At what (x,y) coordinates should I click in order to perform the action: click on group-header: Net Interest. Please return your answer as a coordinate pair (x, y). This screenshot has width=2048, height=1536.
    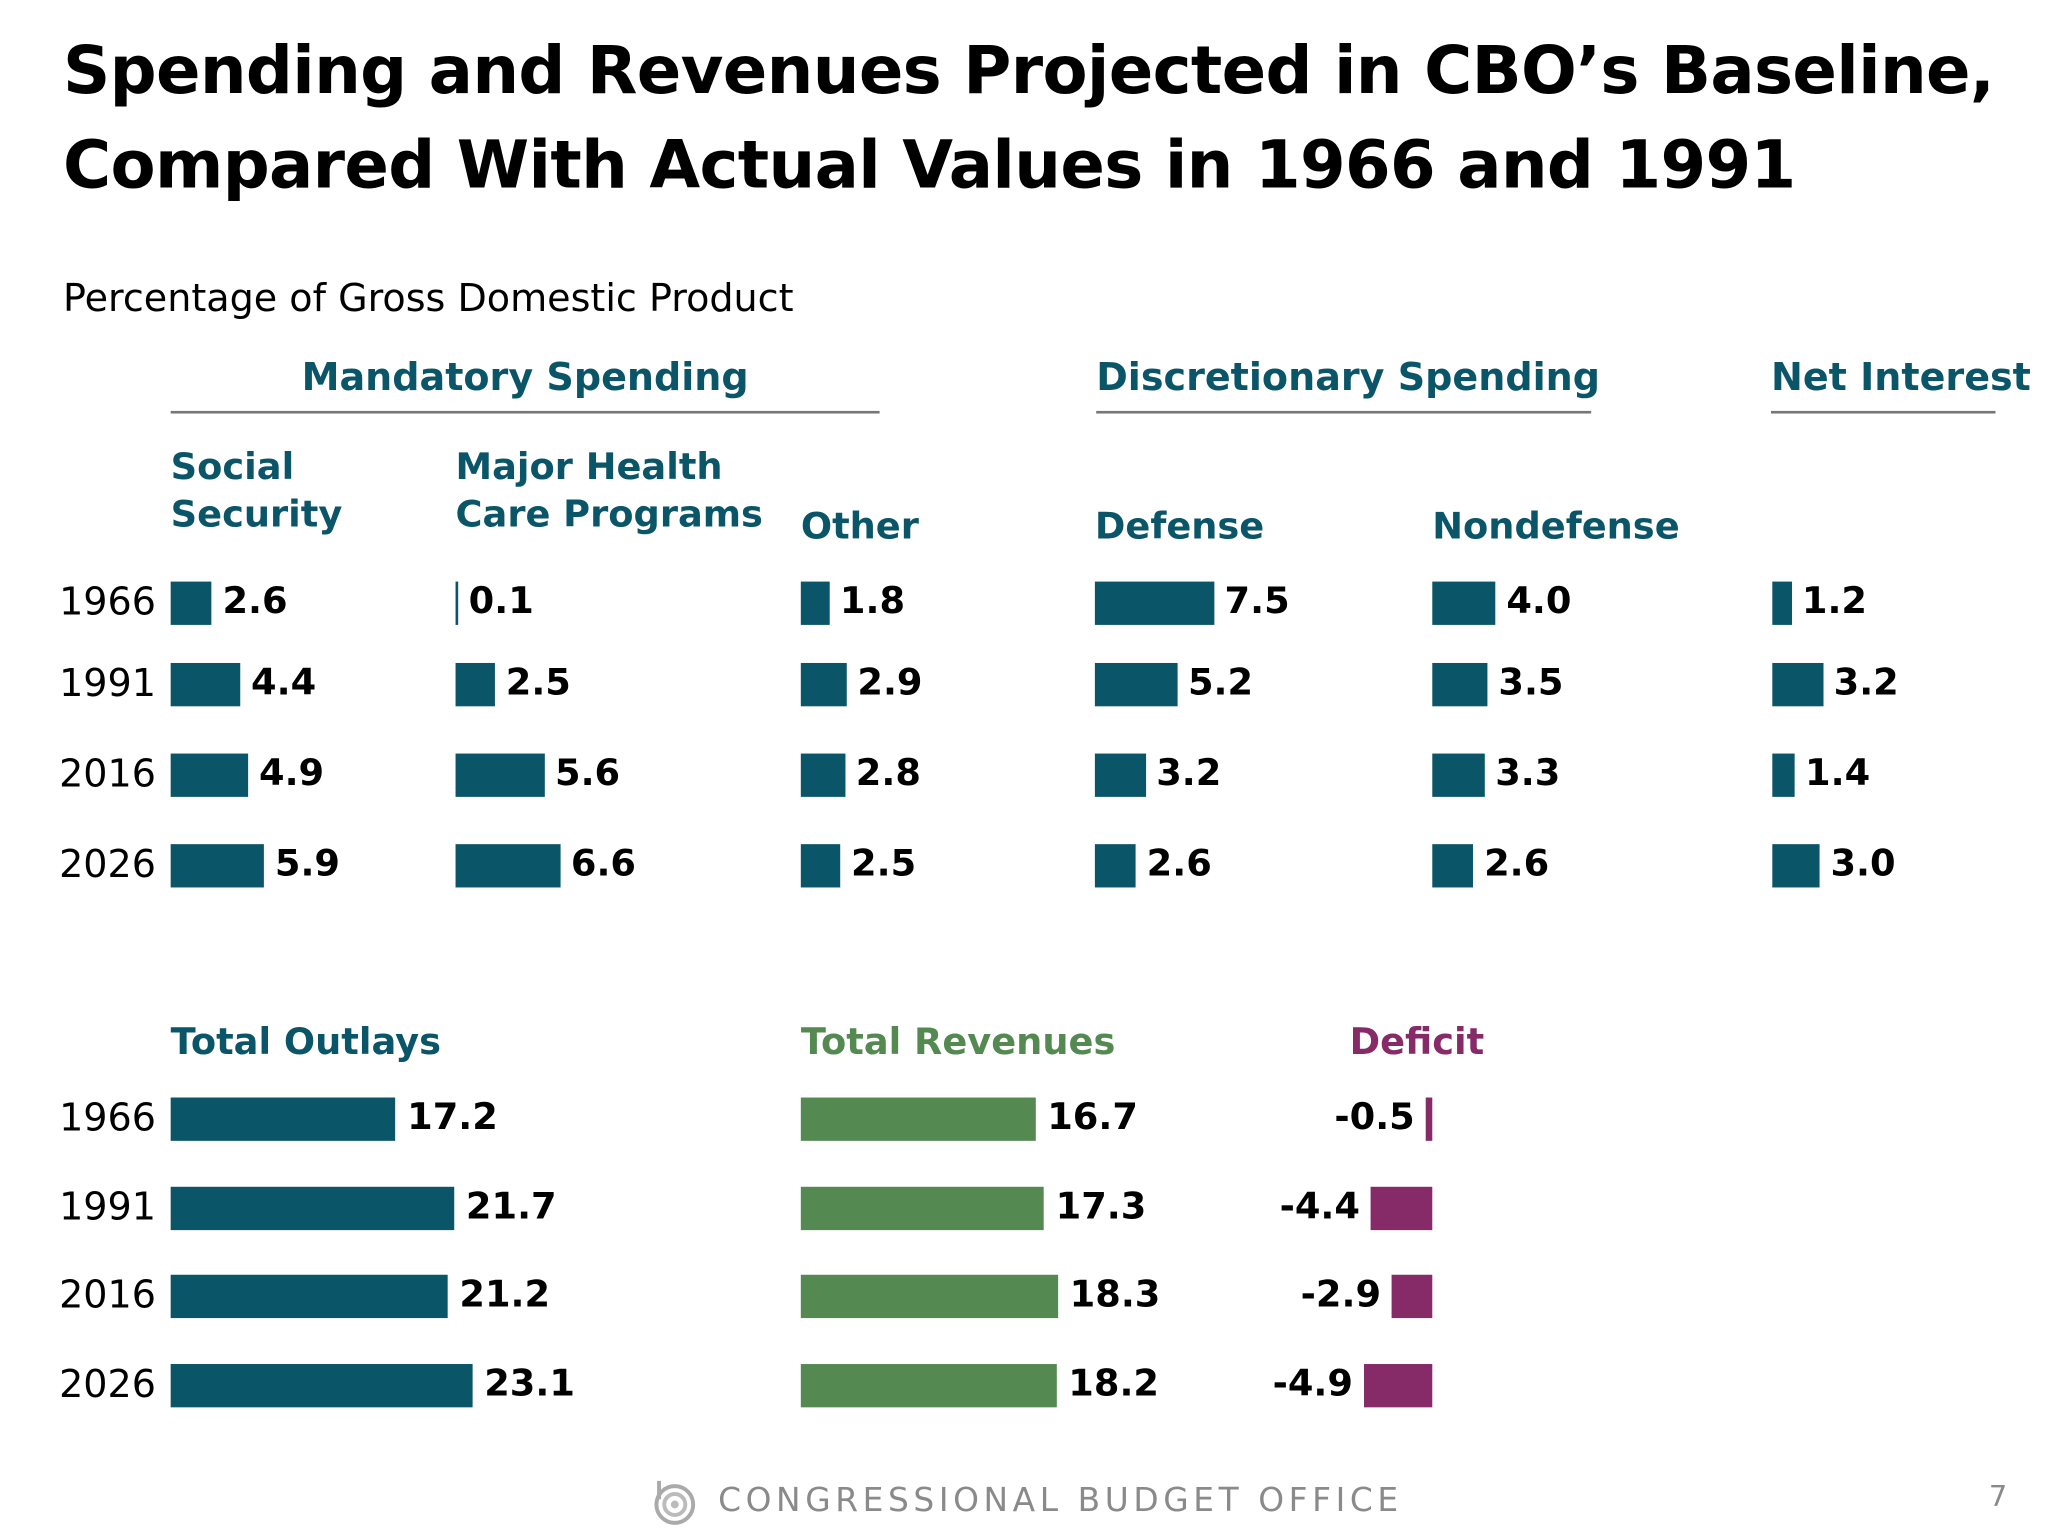
    Looking at the image, I should click on (1900, 377).